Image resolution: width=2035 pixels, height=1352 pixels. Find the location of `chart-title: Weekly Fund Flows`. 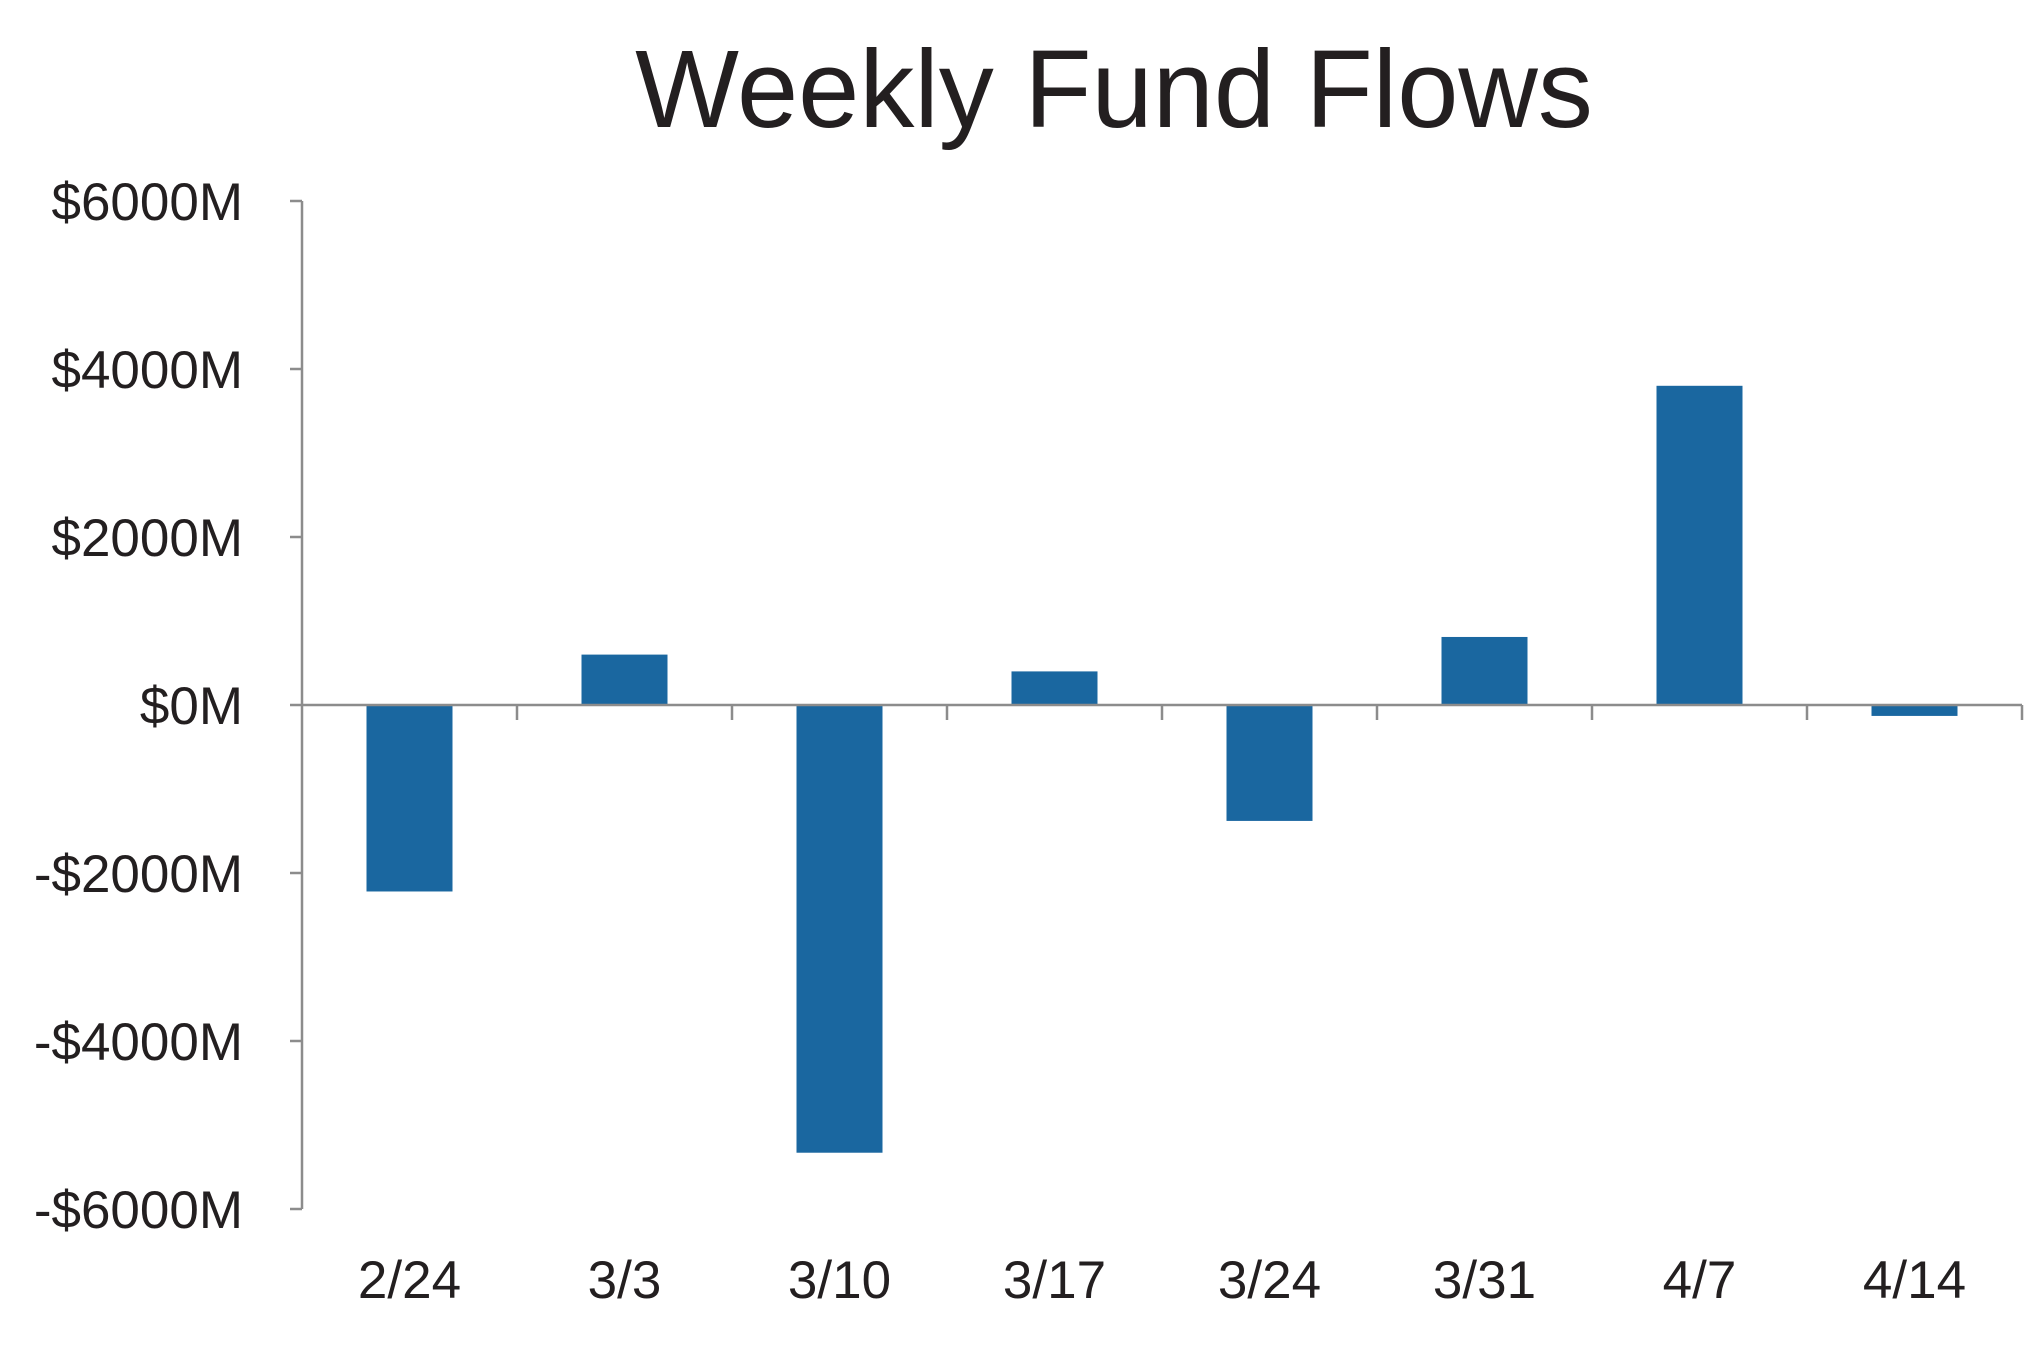

chart-title: Weekly Fund Flows is located at coordinates (1114, 89).